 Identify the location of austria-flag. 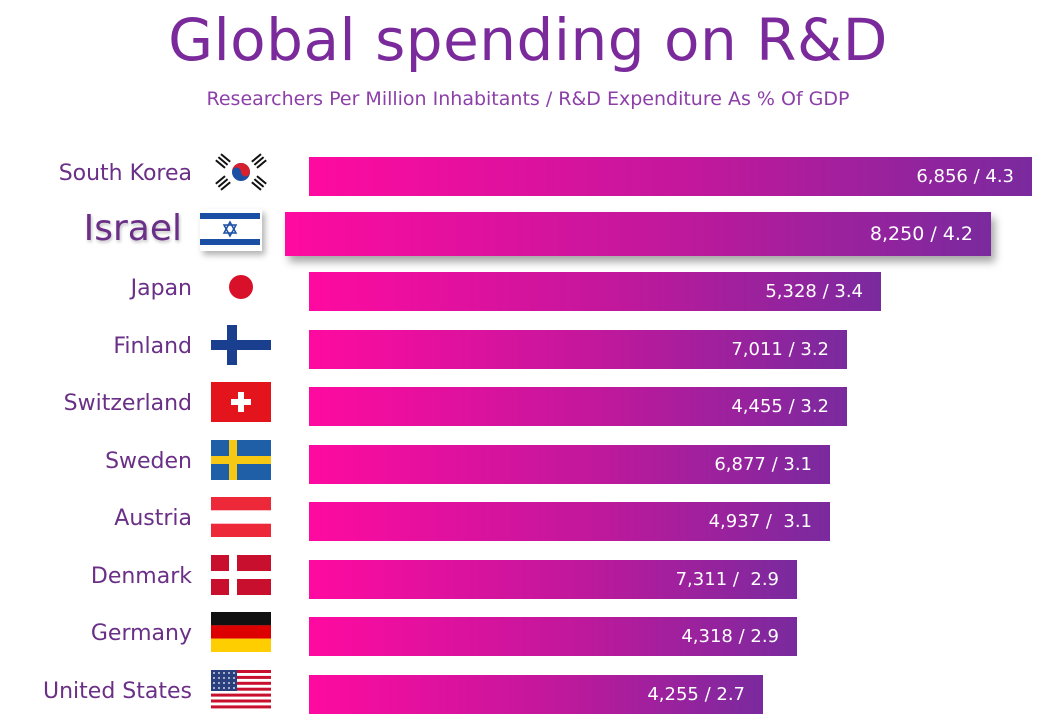
(242, 518).